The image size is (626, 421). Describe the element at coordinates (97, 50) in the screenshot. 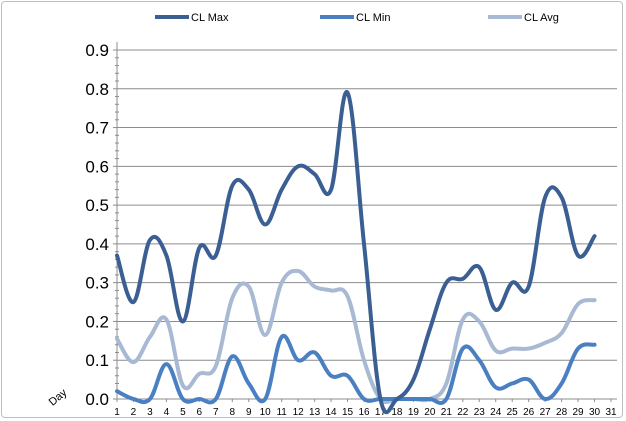

I see `y-tick-label: 0.9` at that location.